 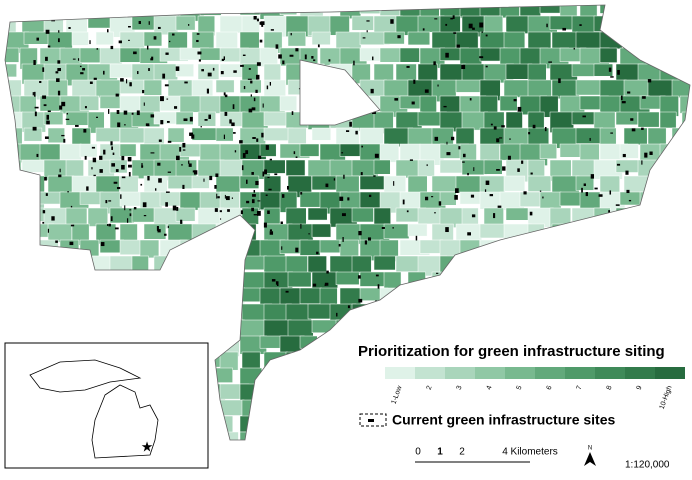 I want to click on legend-class-label: 1-Low, so click(x=397, y=394).